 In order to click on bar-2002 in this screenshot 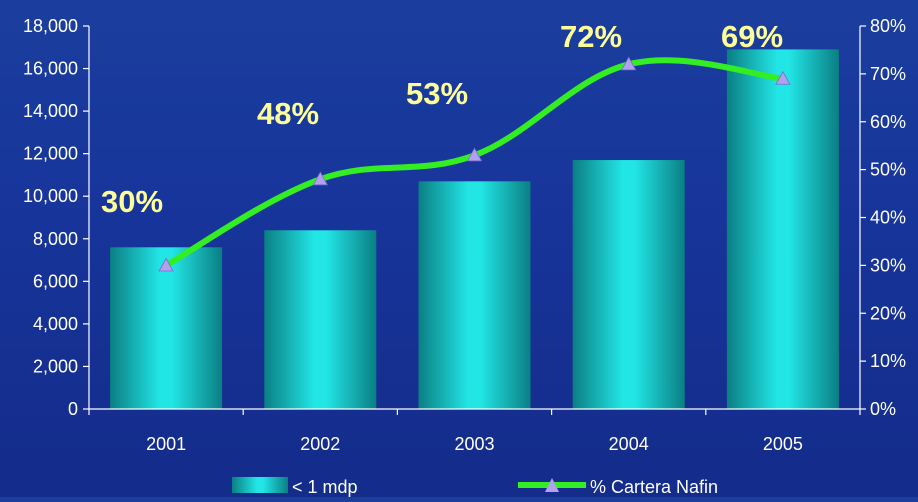, I will do `click(320, 319)`.